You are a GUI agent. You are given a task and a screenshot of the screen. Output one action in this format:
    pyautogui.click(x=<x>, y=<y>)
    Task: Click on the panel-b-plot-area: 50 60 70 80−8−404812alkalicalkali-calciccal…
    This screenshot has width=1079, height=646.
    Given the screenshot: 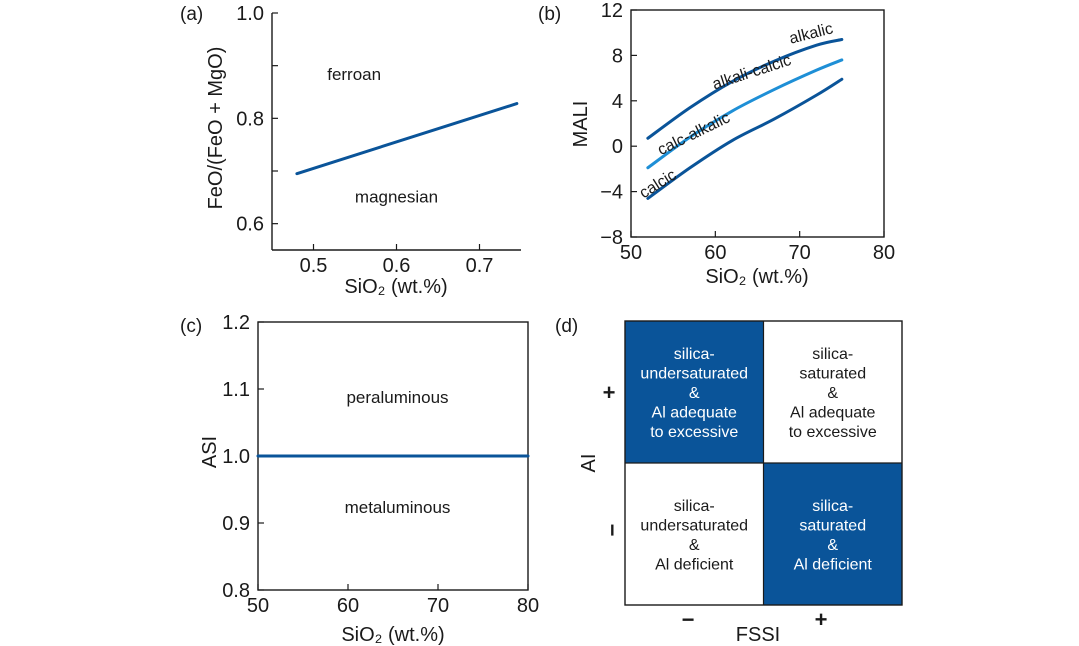 What is the action you would take?
    pyautogui.click(x=747, y=132)
    